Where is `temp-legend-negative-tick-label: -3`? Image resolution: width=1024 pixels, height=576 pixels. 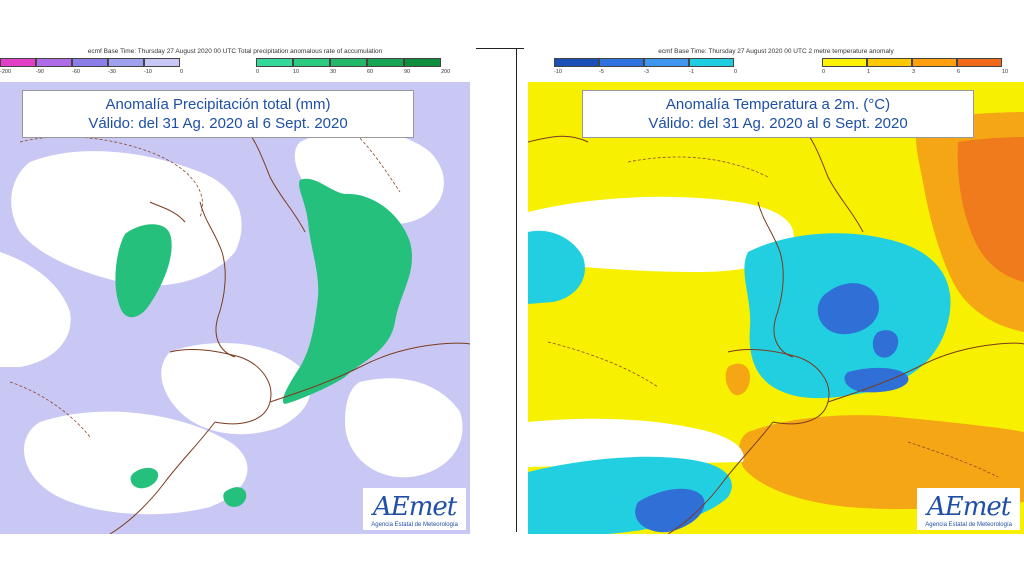
temp-legend-negative-tick-label: -3 is located at coordinates (646, 72).